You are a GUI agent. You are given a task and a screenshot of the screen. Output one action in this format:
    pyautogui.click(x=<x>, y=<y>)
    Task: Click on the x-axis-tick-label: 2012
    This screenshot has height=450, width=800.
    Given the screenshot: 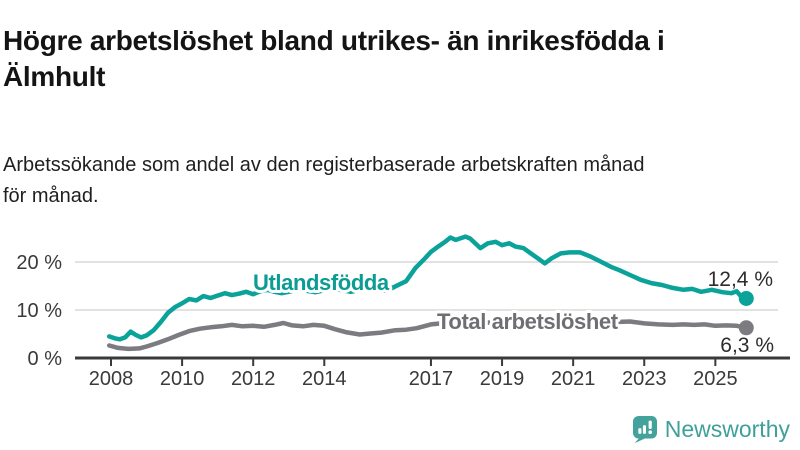 What is the action you would take?
    pyautogui.click(x=253, y=379)
    